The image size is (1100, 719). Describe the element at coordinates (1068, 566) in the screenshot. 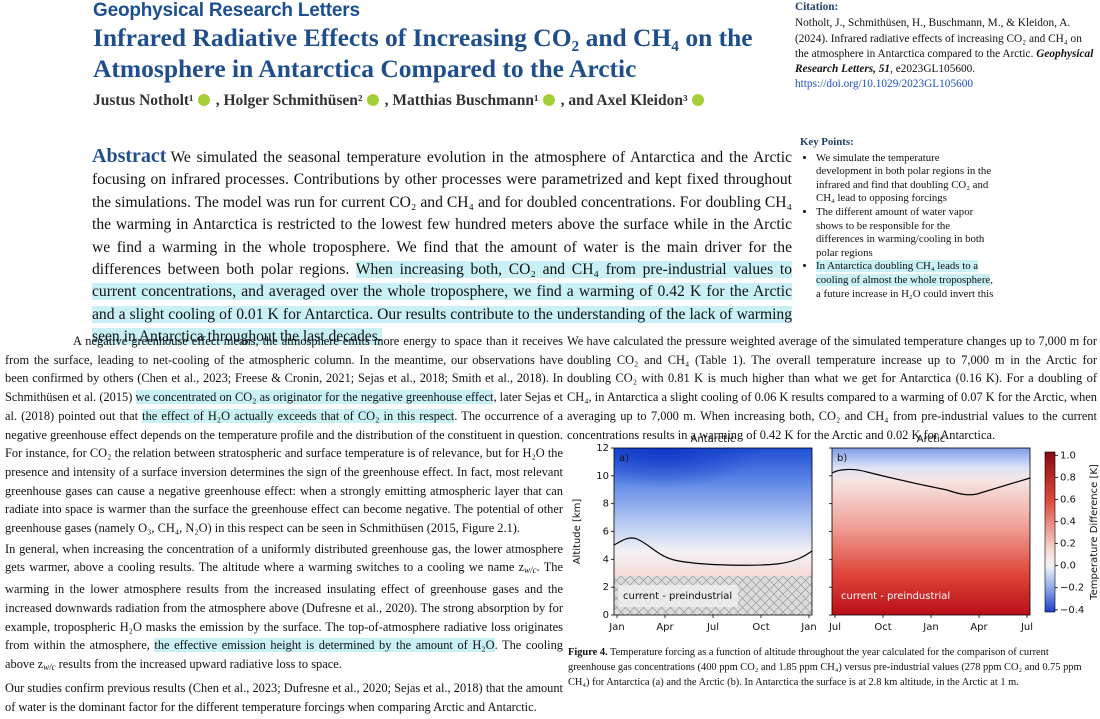

I see `colorbar-tick-label: 0.0` at that location.